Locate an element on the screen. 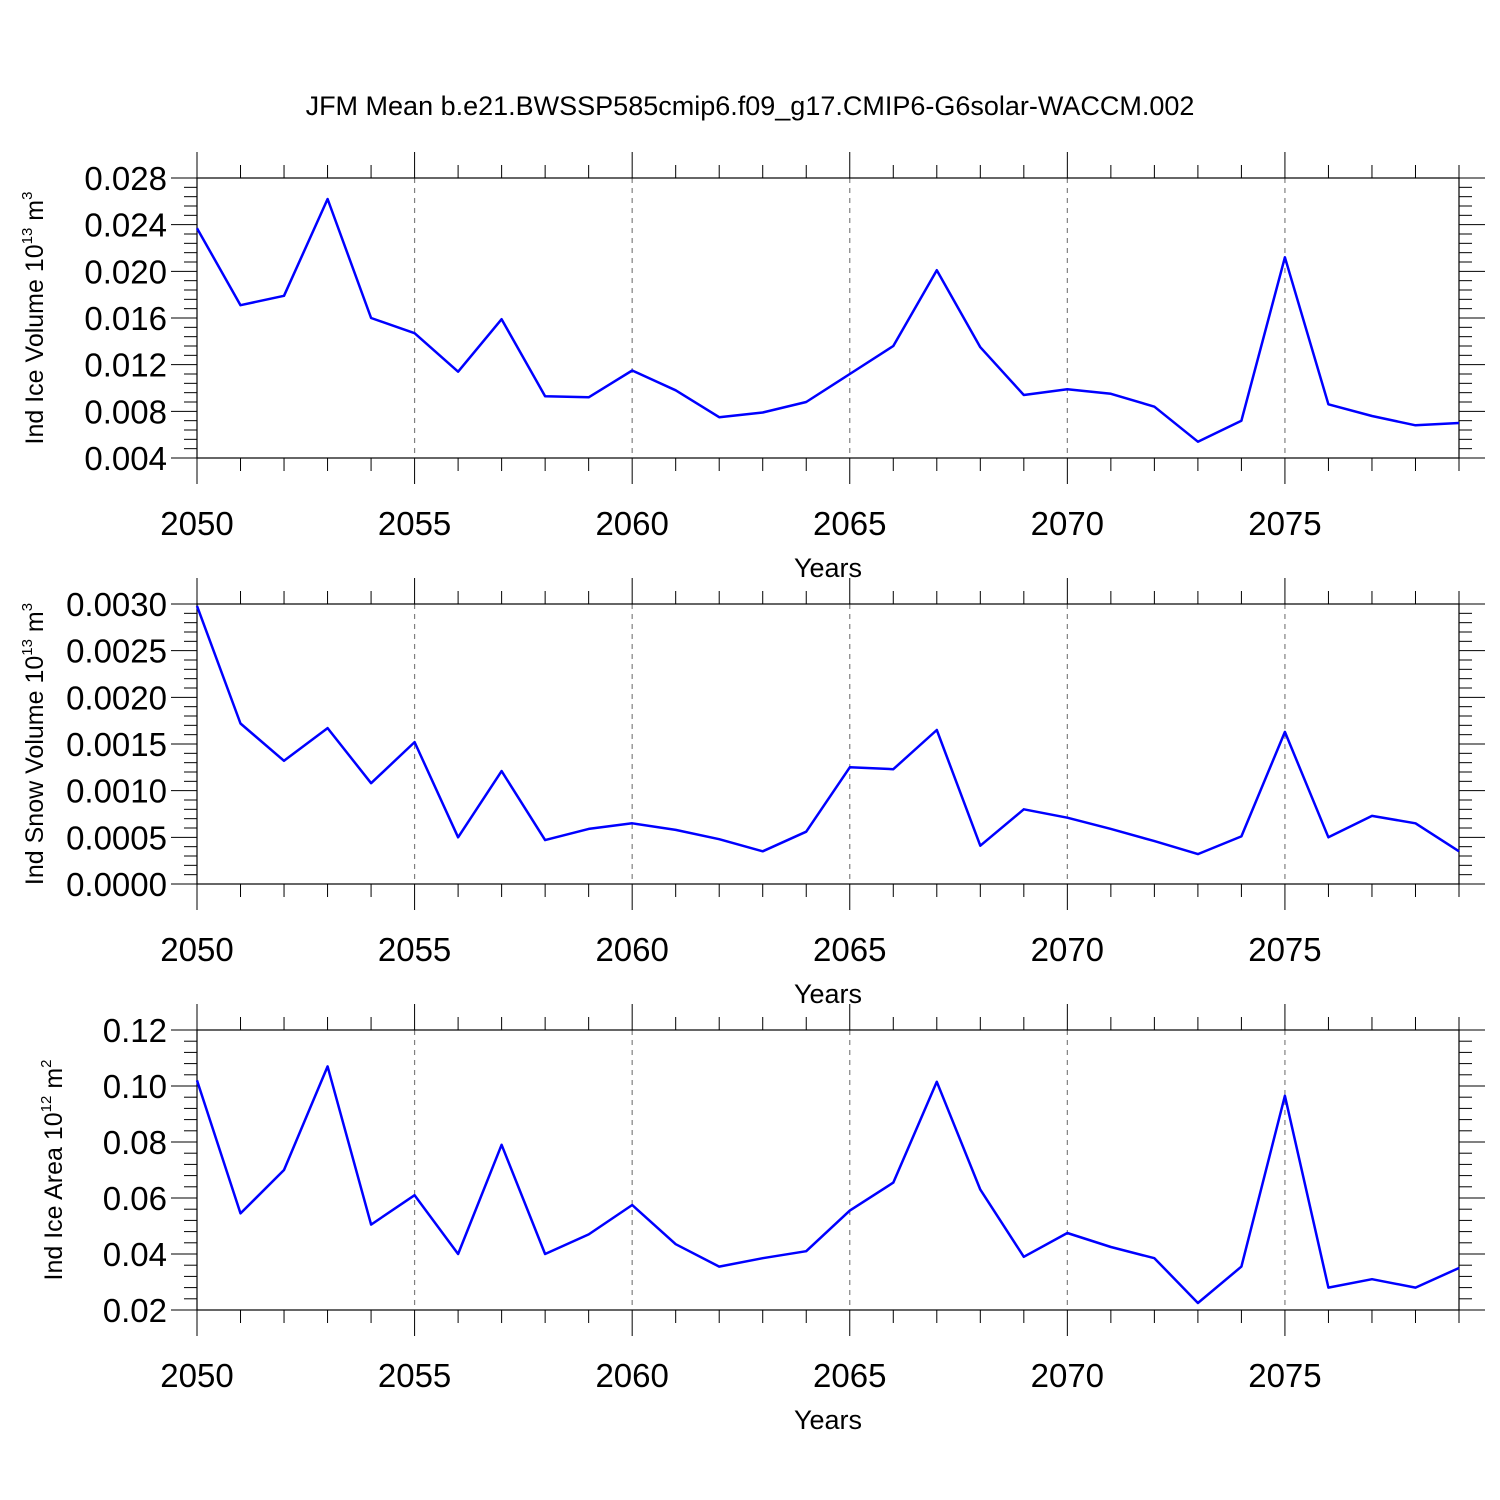 The image size is (1500, 1500). y-tick-label: 0.0000 is located at coordinates (116, 884).